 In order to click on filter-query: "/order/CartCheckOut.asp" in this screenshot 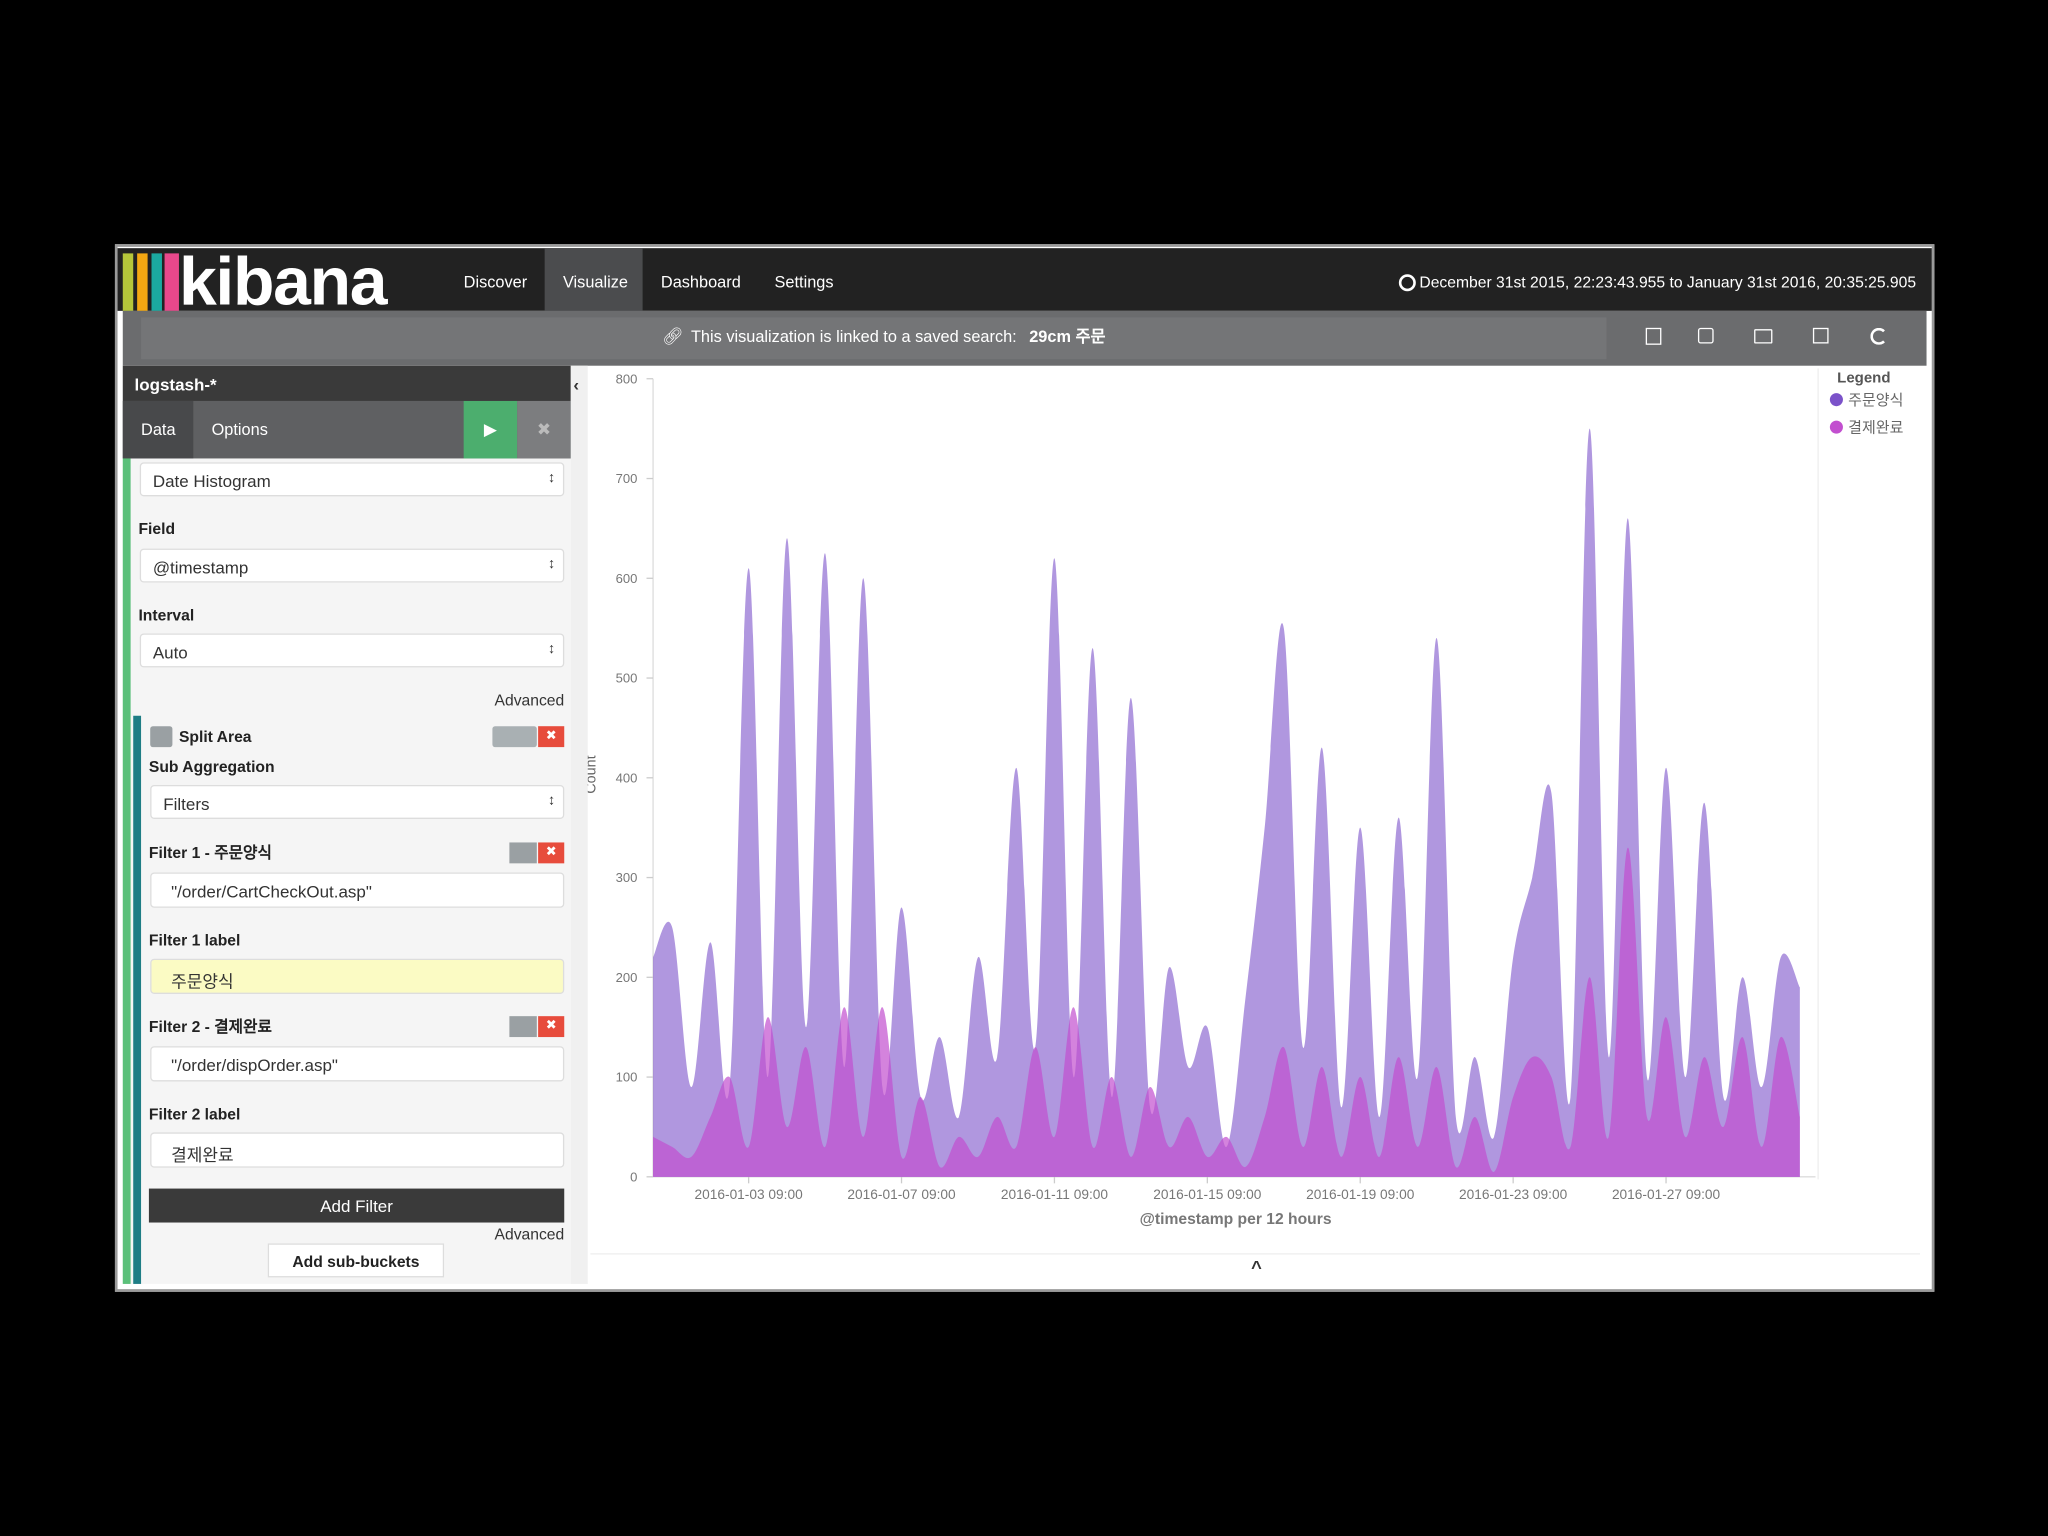, I will do `click(357, 890)`.